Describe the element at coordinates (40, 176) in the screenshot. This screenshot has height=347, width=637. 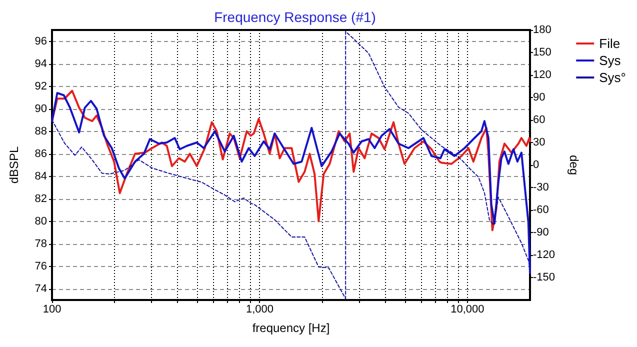
I see `y-tick-label: 84` at that location.